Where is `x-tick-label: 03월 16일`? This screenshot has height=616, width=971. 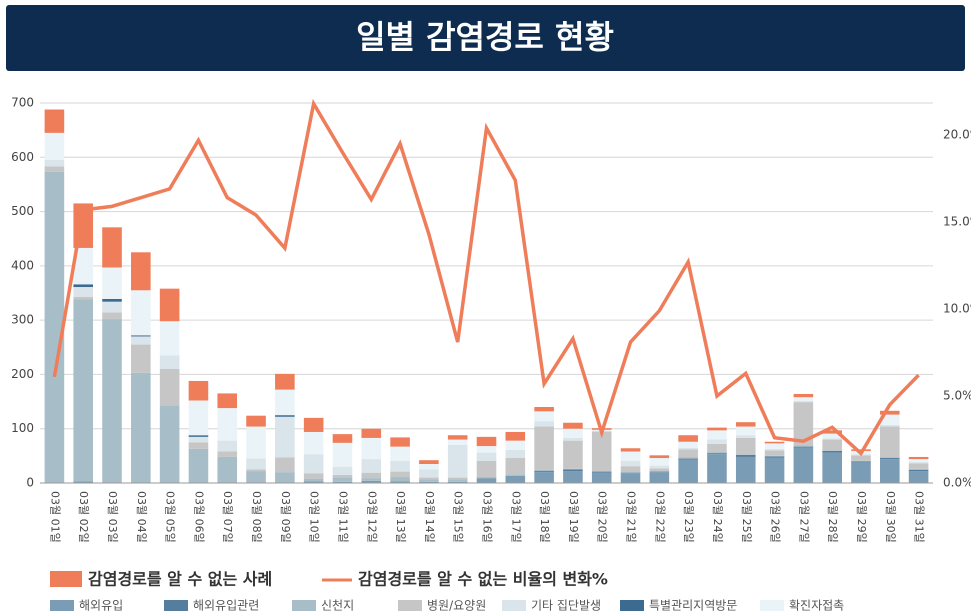 x-tick-label: 03월 16일 is located at coordinates (488, 517).